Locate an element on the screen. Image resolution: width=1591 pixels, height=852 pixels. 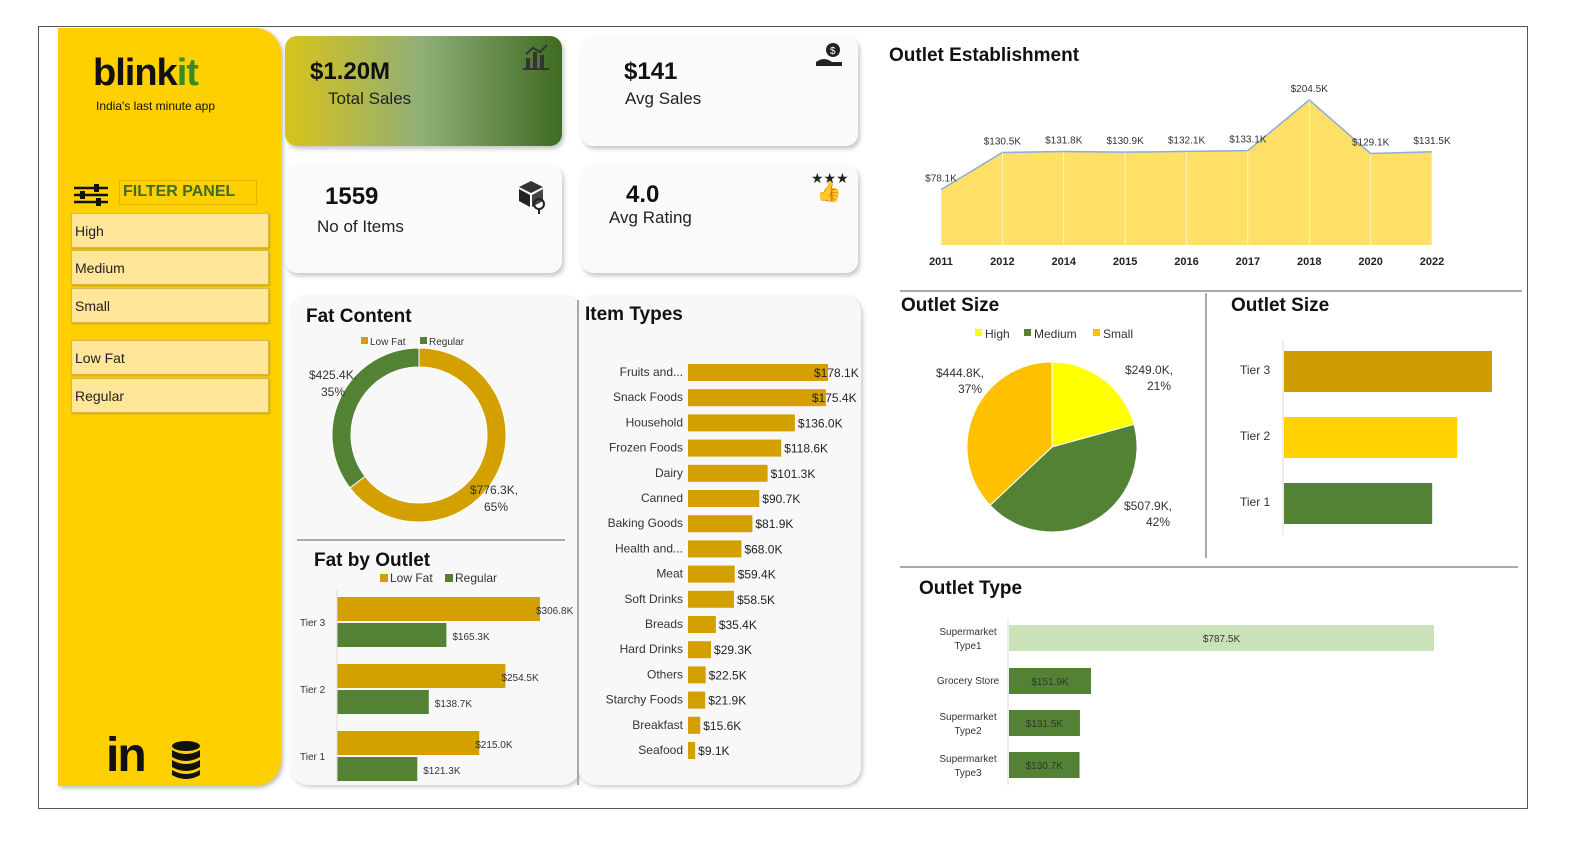
legend-label: Medium is located at coordinates (1055, 334).